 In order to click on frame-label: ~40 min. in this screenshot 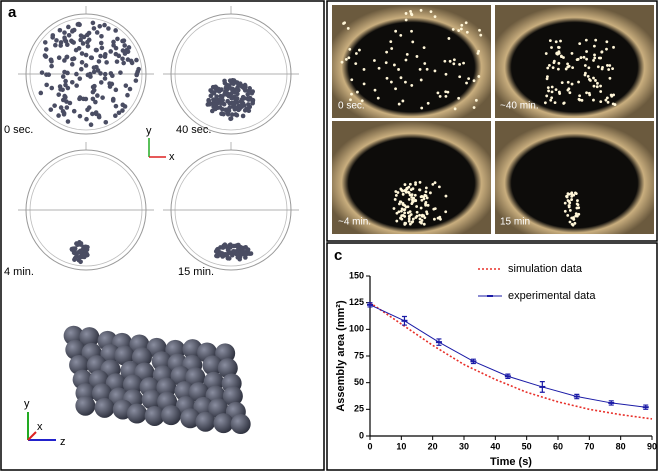, I will do `click(519, 106)`.